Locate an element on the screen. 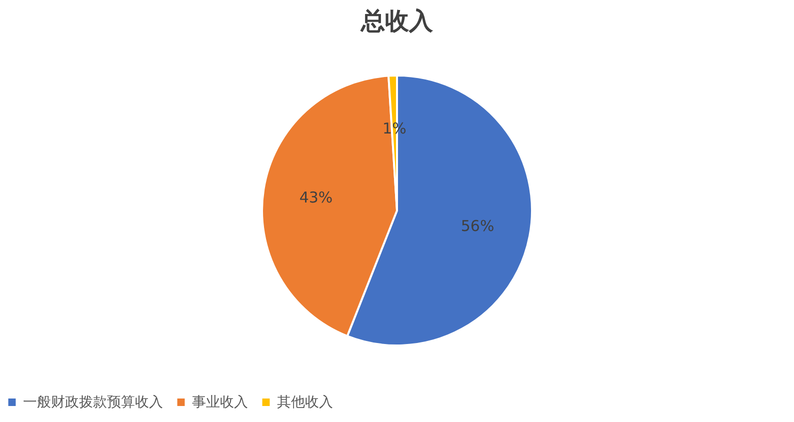 This screenshot has height=422, width=794. legend-label: 事业收入 is located at coordinates (220, 402).